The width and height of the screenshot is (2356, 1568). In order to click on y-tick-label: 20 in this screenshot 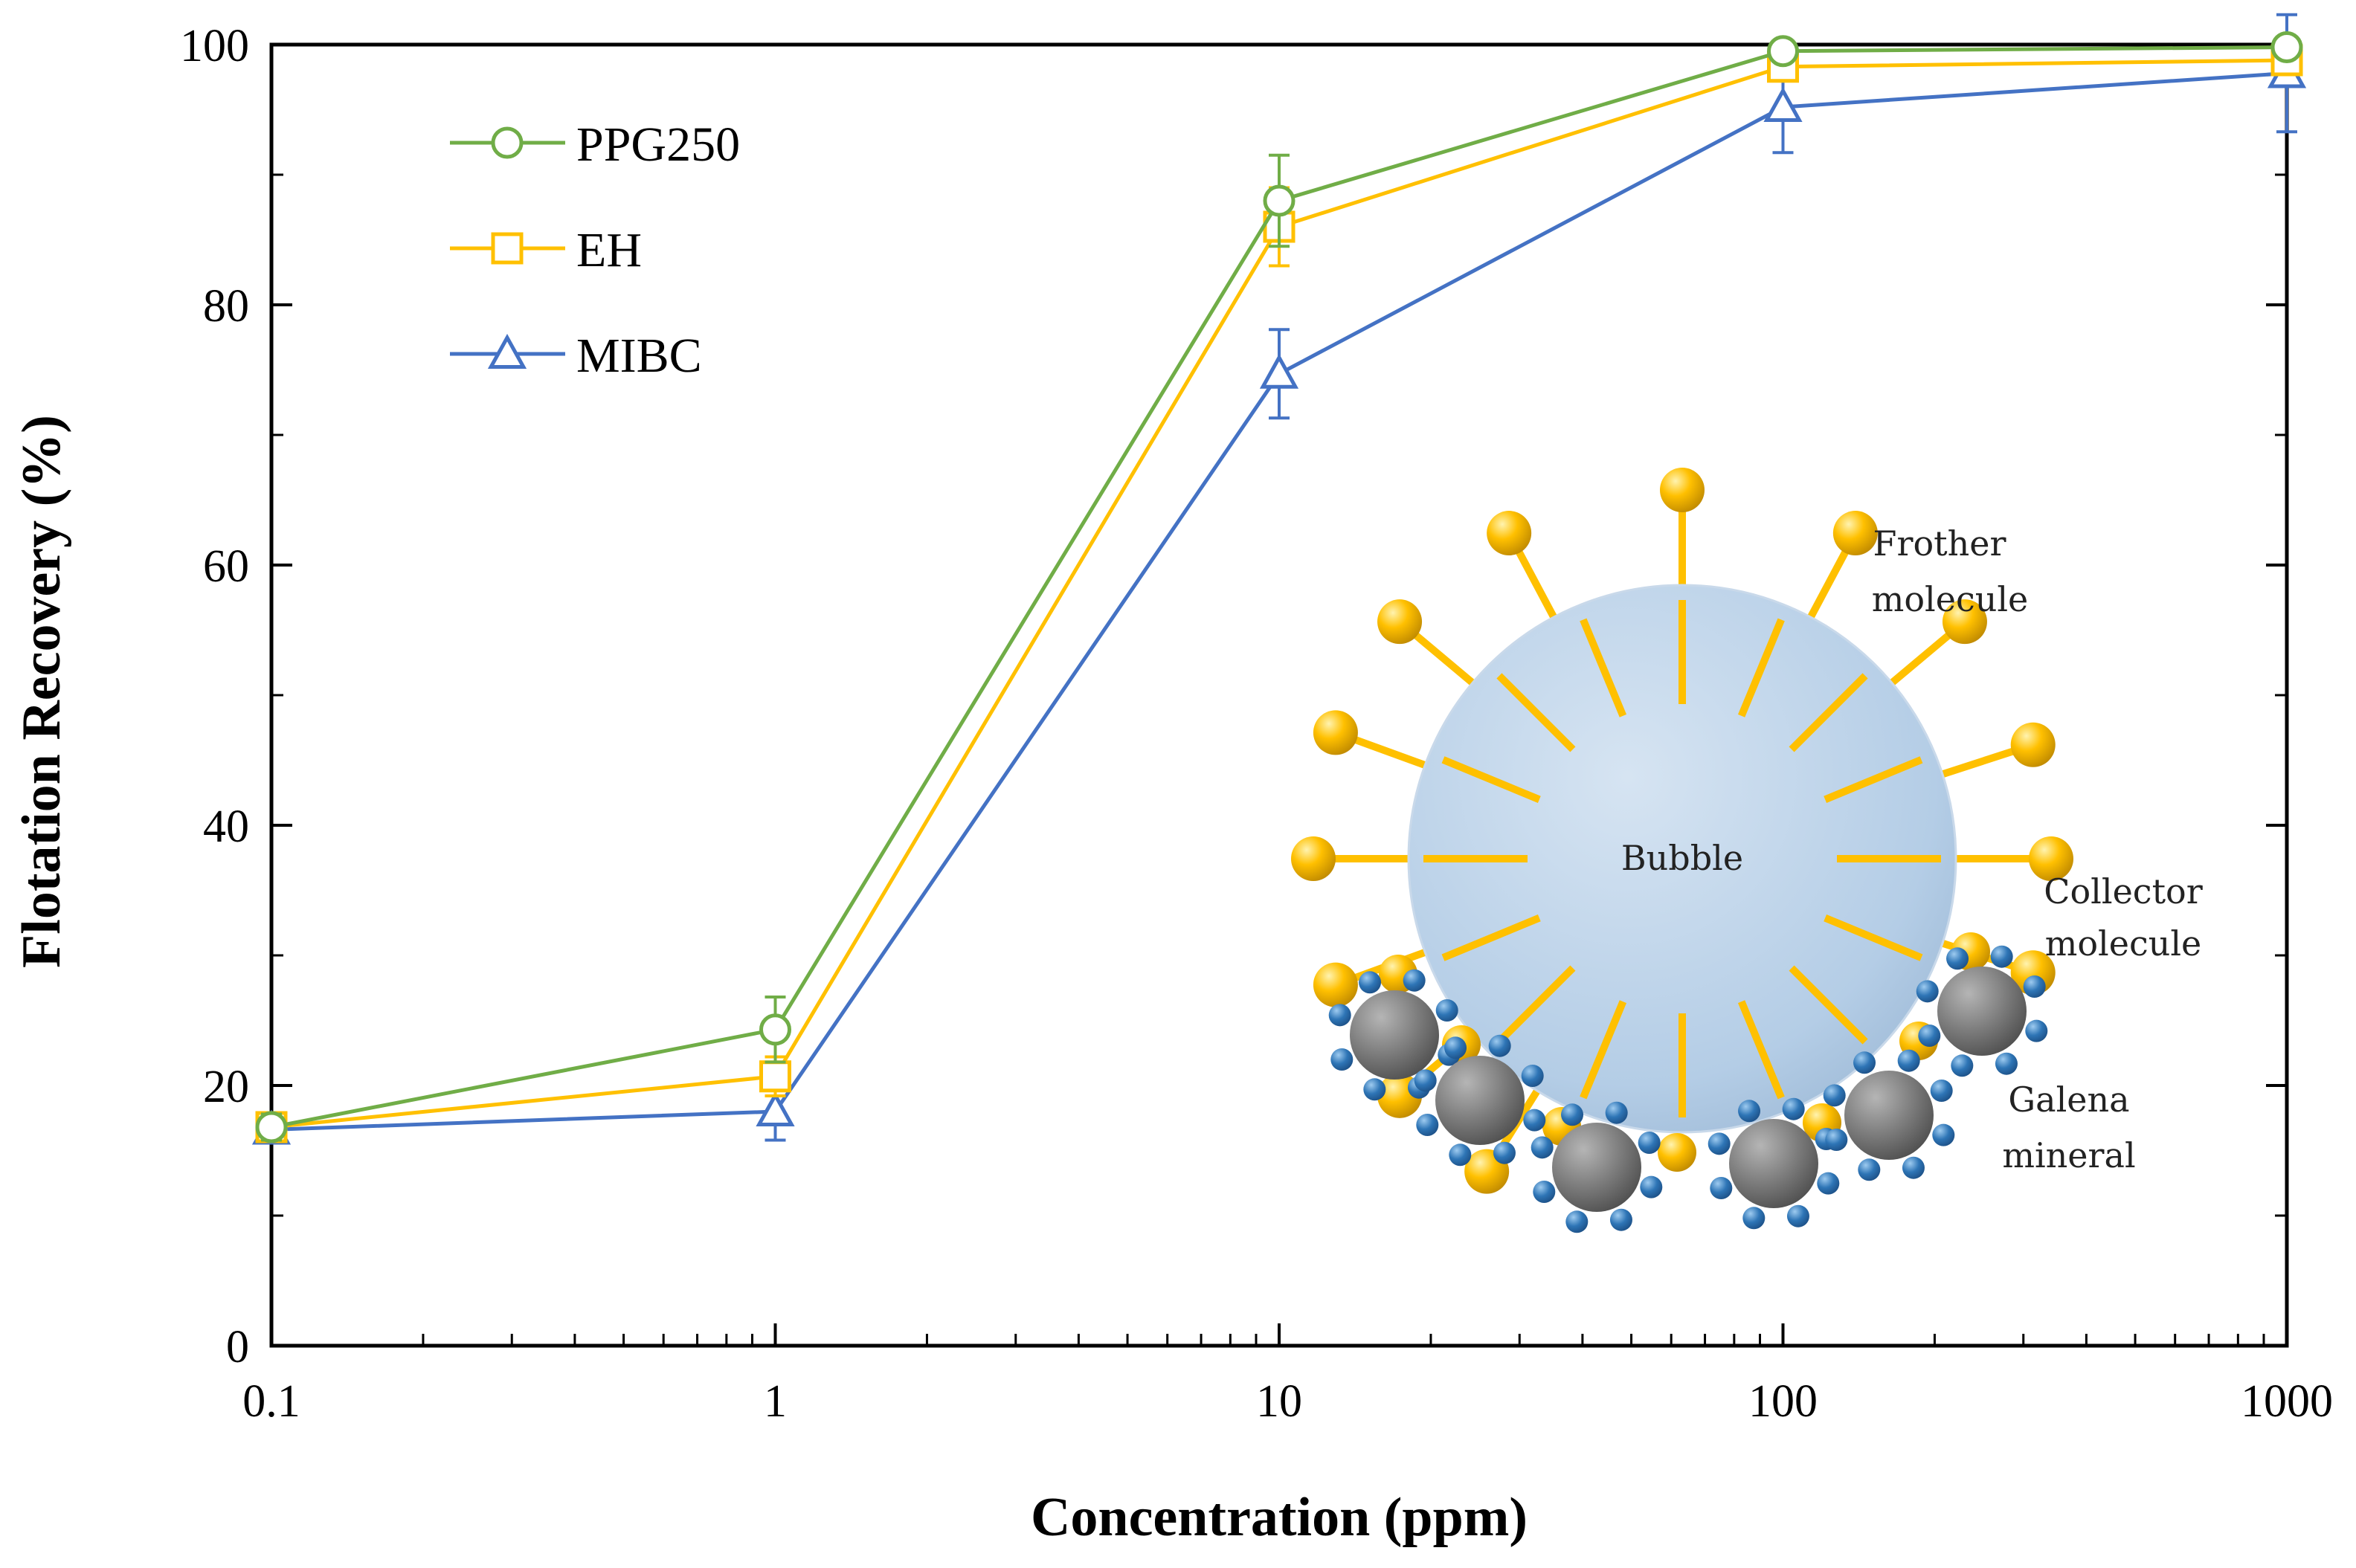, I will do `click(226, 1087)`.